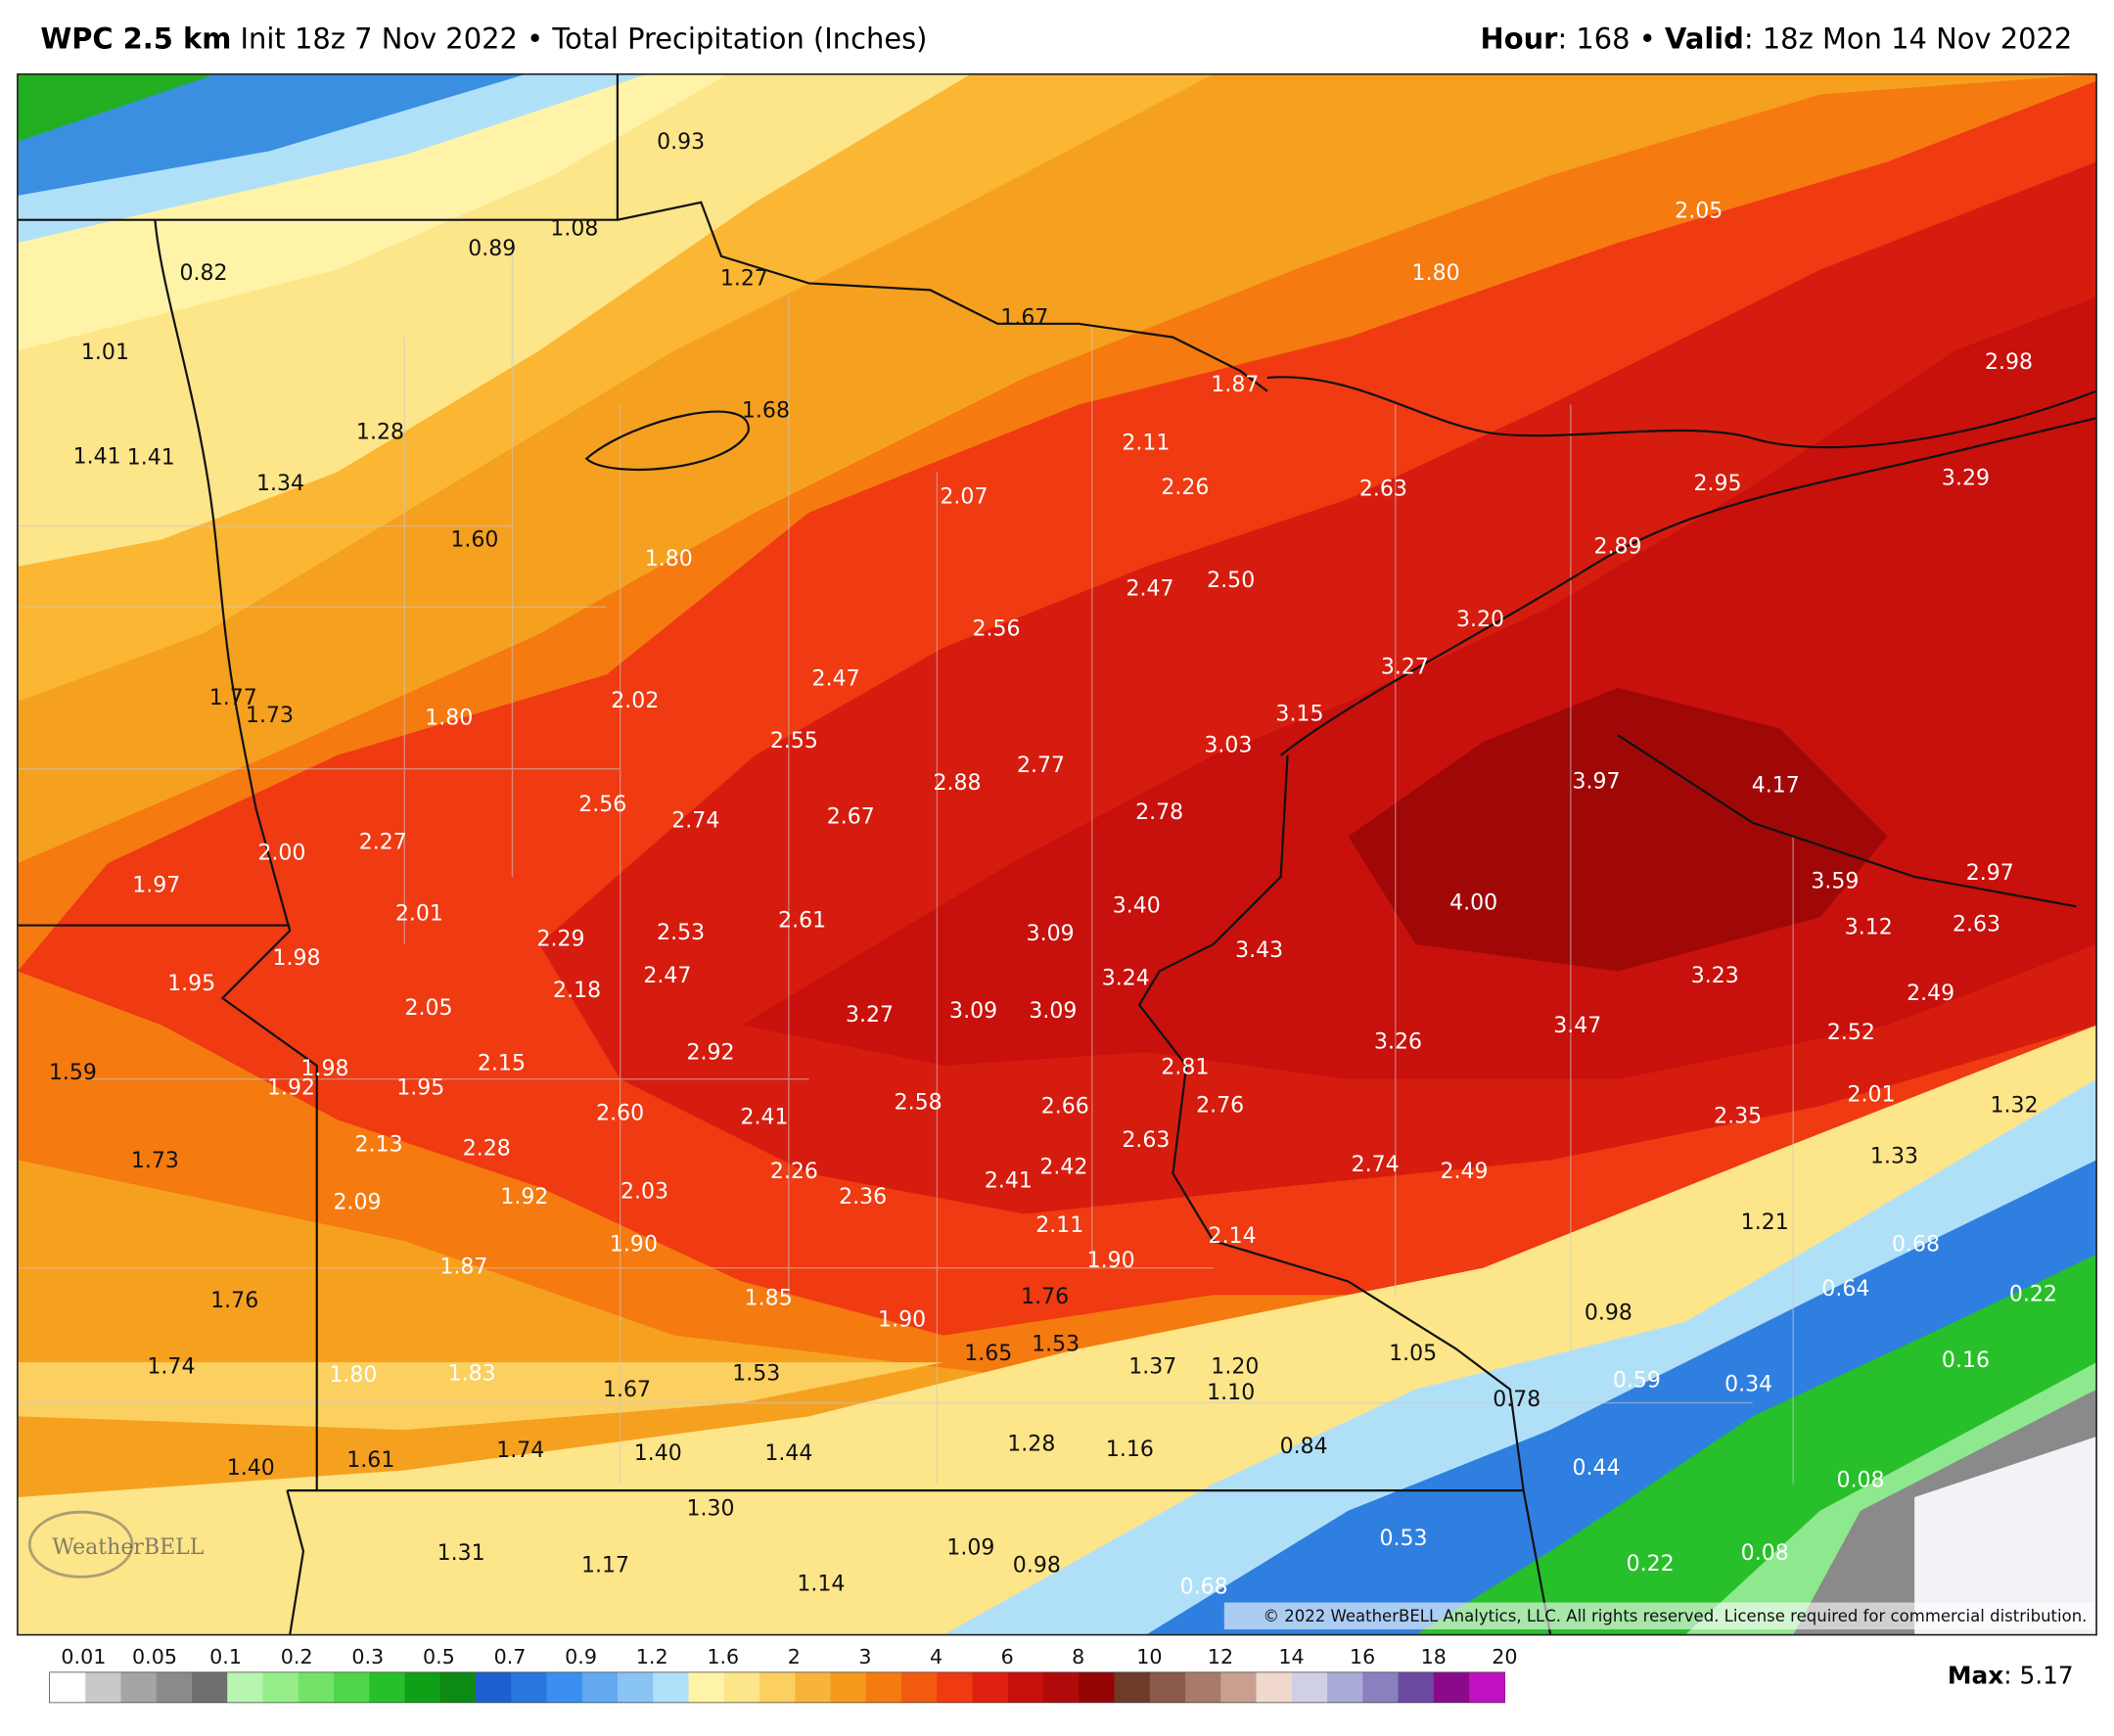  I want to click on precip-label: 3.59, so click(1835, 881).